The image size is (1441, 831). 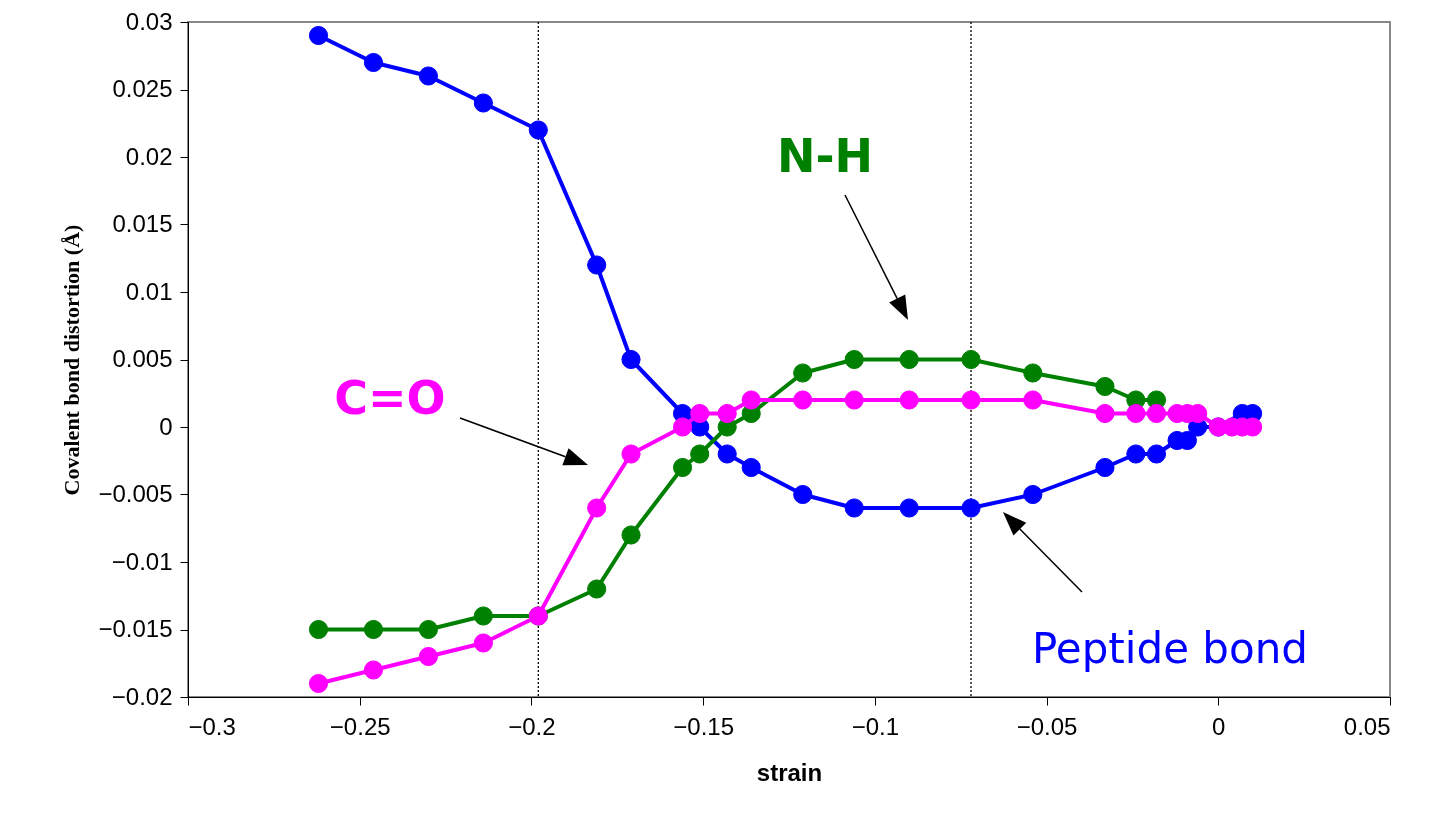 I want to click on y-tick-label: 0.02, so click(x=149, y=156).